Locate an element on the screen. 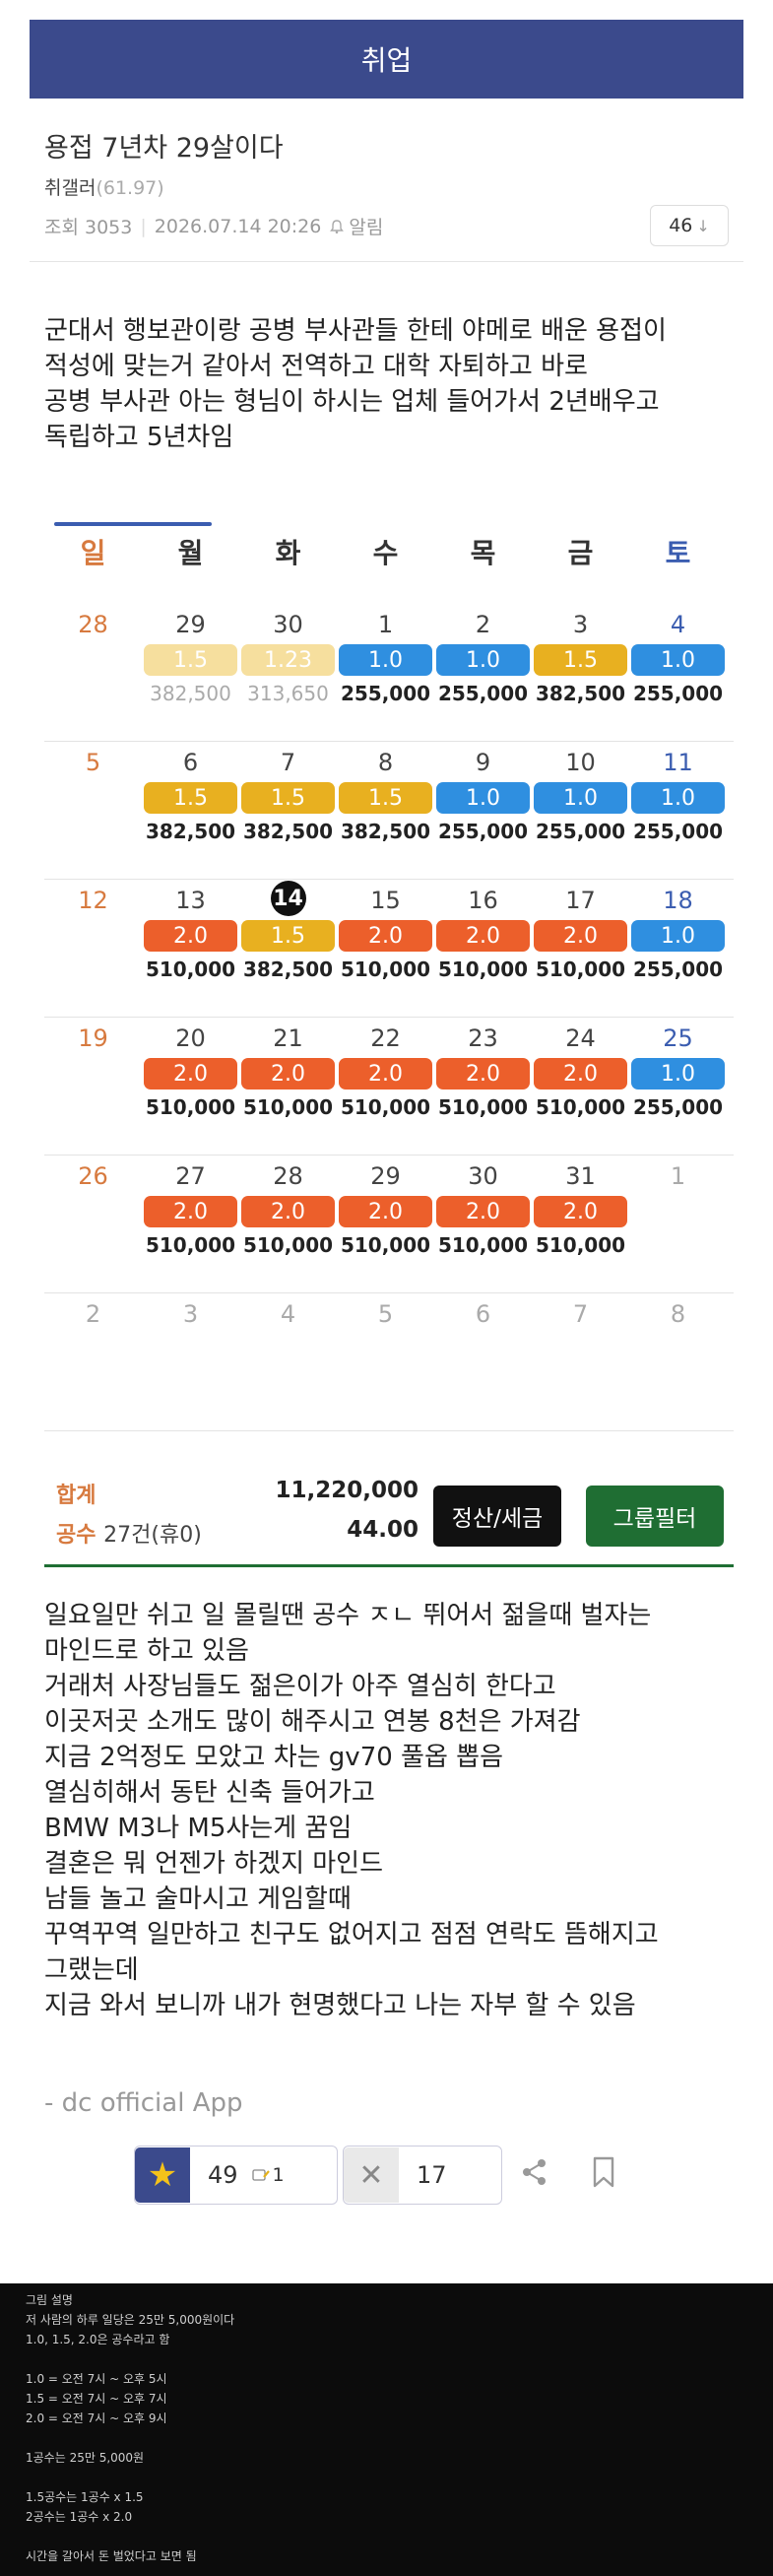 The width and height of the screenshot is (773, 2576). day-date: 25 is located at coordinates (678, 1038).